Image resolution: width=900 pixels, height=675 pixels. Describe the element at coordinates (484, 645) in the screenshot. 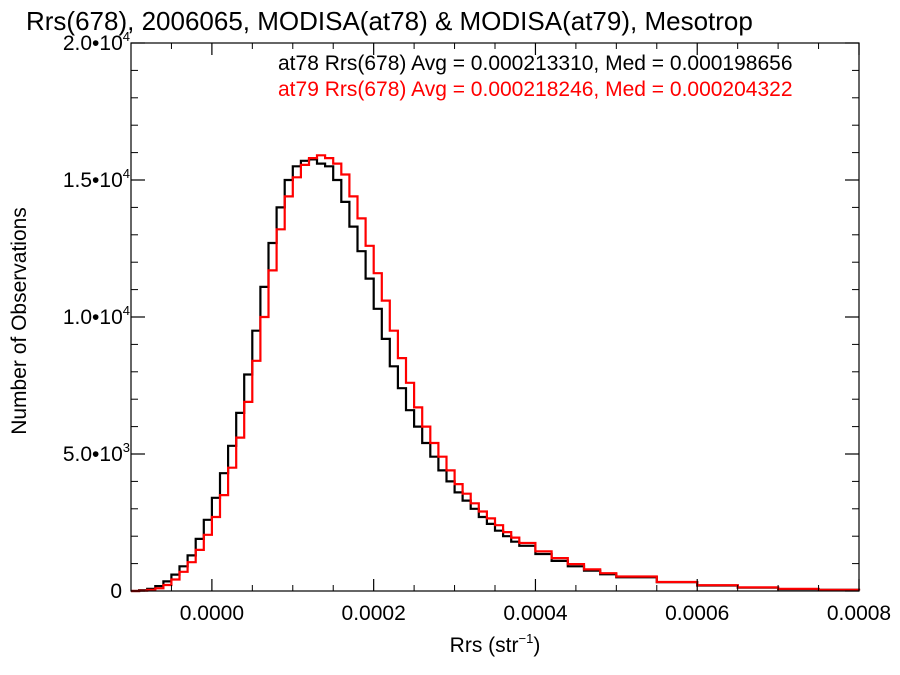

I see `x-axis-label-base: Rrs (str` at that location.